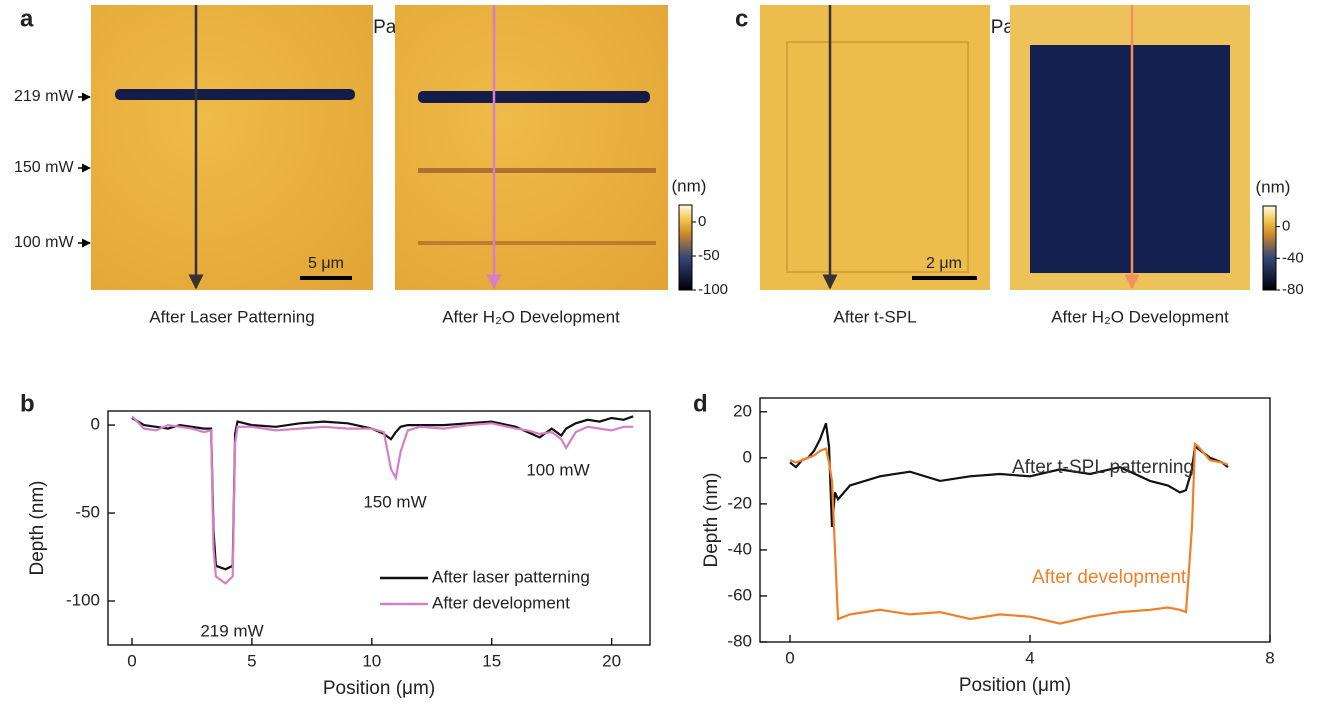 The image size is (1320, 704). What do you see at coordinates (1103, 467) in the screenshot?
I see `series-label: After t-SPL patterning` at bounding box center [1103, 467].